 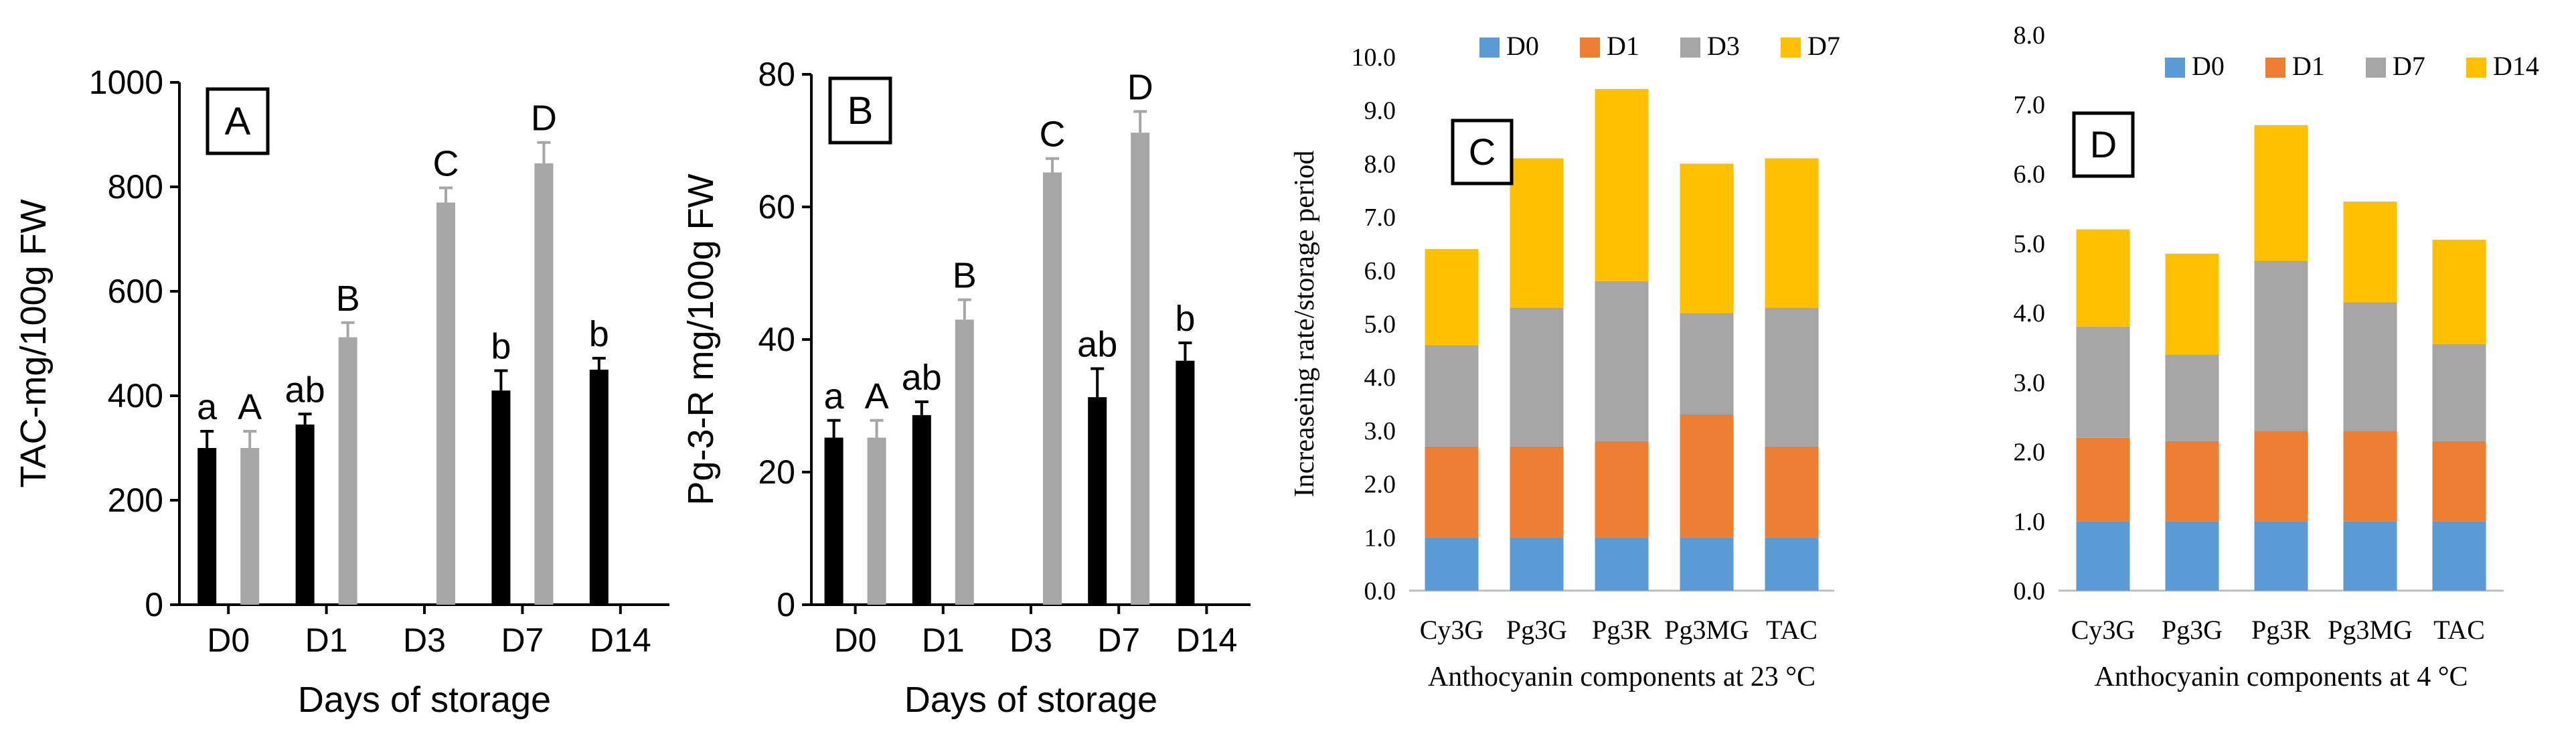 I want to click on significance-letter: ab, so click(x=922, y=378).